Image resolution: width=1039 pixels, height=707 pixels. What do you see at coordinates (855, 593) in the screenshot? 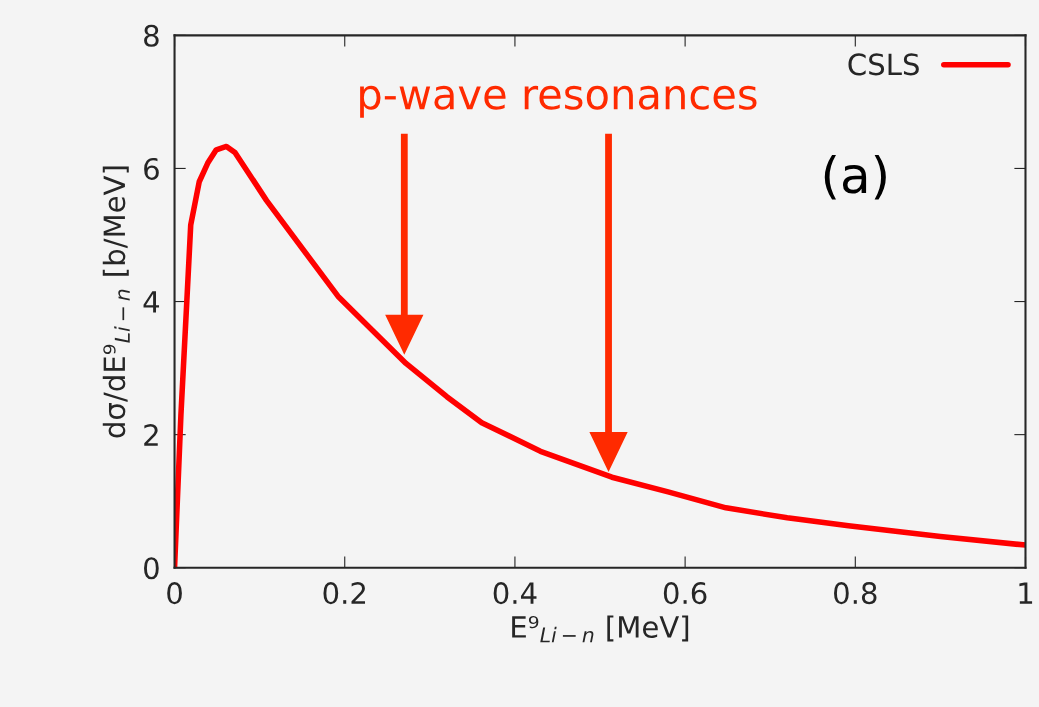
I see `x-tick-label: 0.8` at bounding box center [855, 593].